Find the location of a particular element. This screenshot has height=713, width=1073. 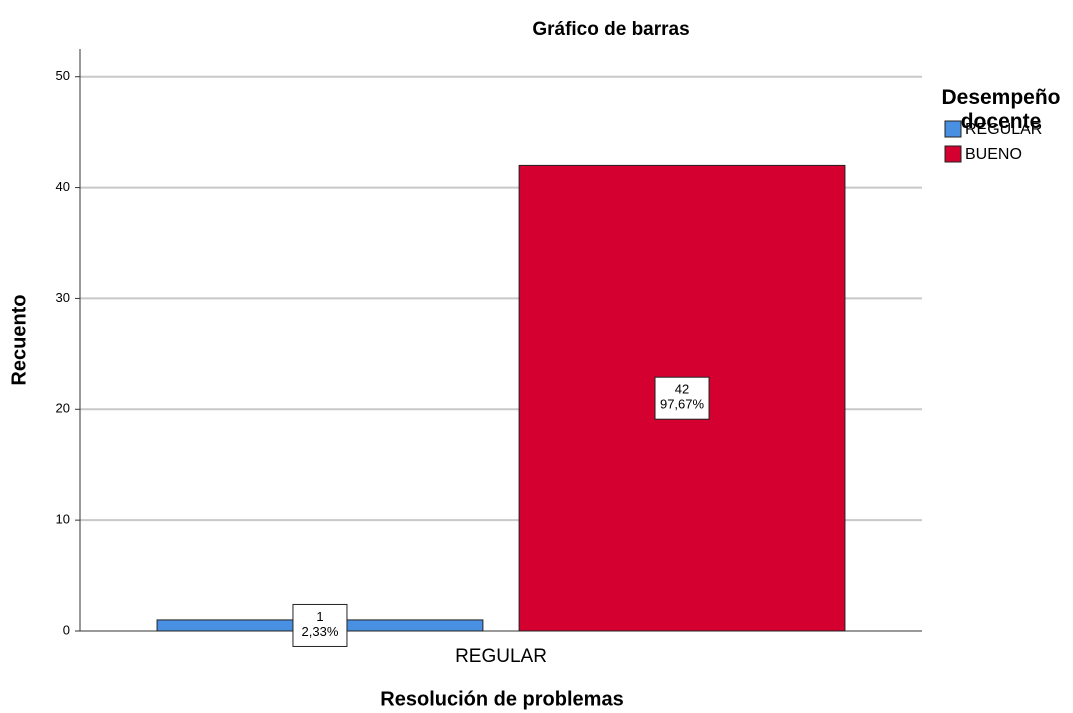

data-label: 42 is located at coordinates (682, 389).